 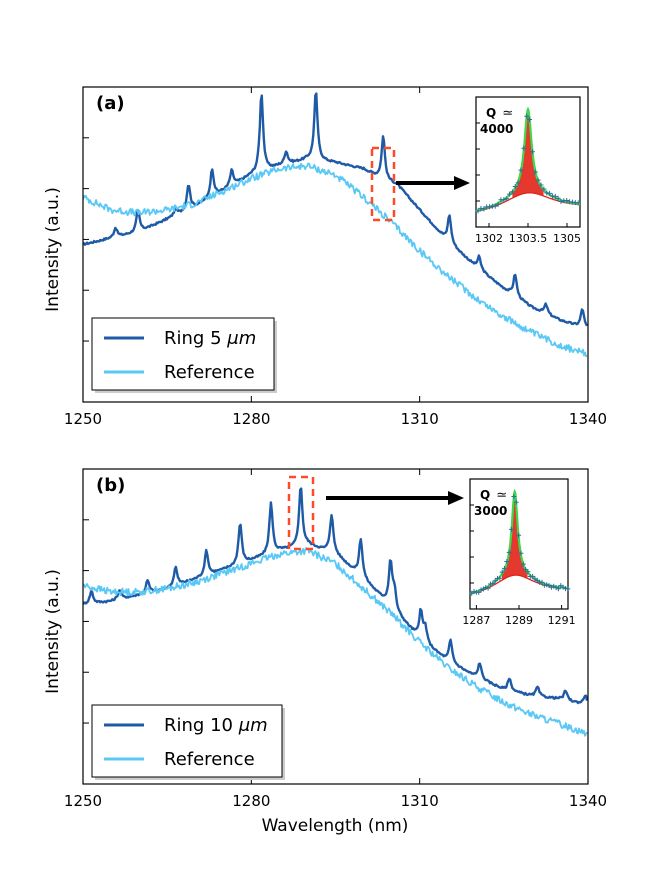 What do you see at coordinates (201, 725) in the screenshot?
I see `legend-entry-name: Ring 10` at bounding box center [201, 725].